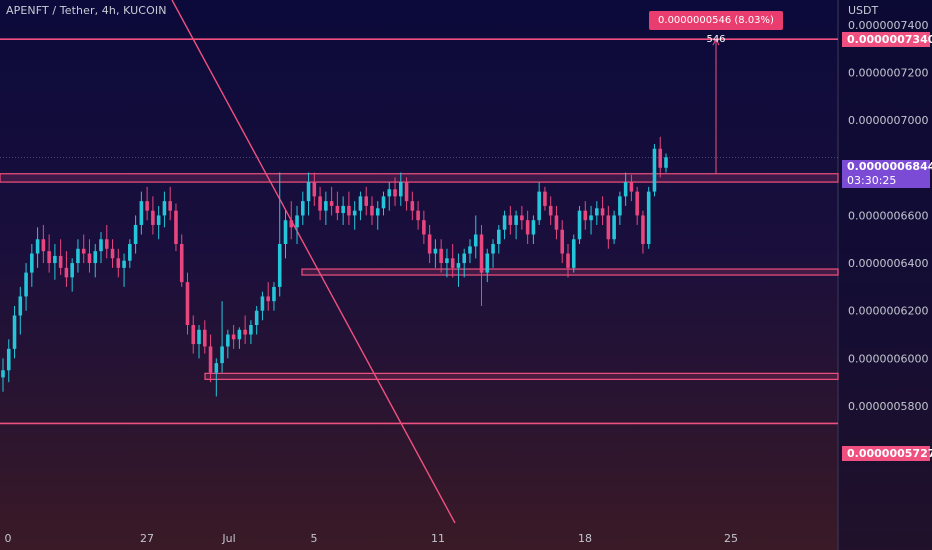 This screenshot has height=550, width=932. Describe the element at coordinates (716, 42) in the screenshot. I see `measure-arrowhead` at that location.